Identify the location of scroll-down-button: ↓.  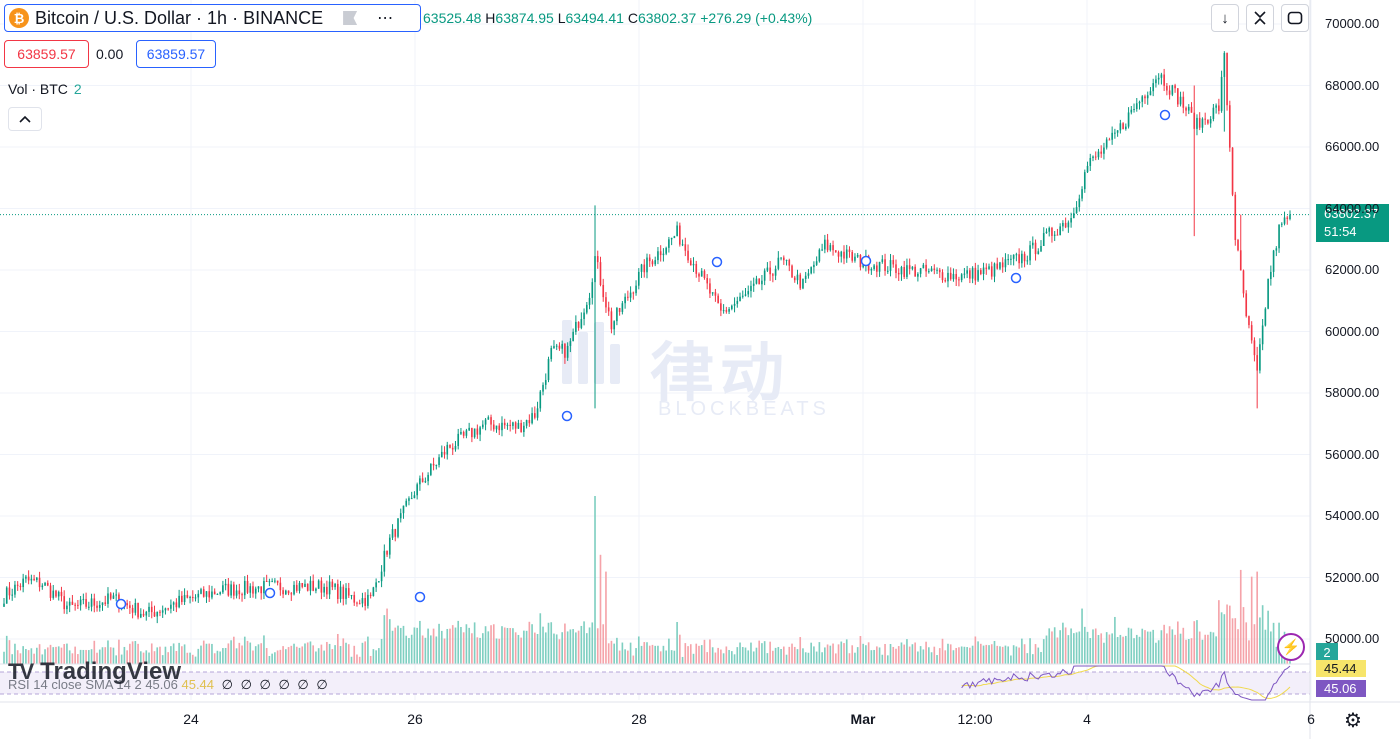
(1225, 18).